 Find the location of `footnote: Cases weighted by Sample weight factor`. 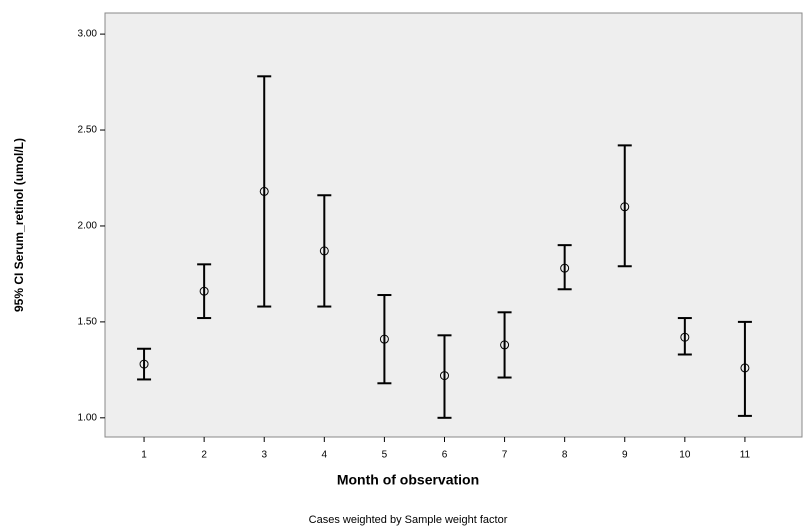

footnote: Cases weighted by Sample weight factor is located at coordinates (408, 520).